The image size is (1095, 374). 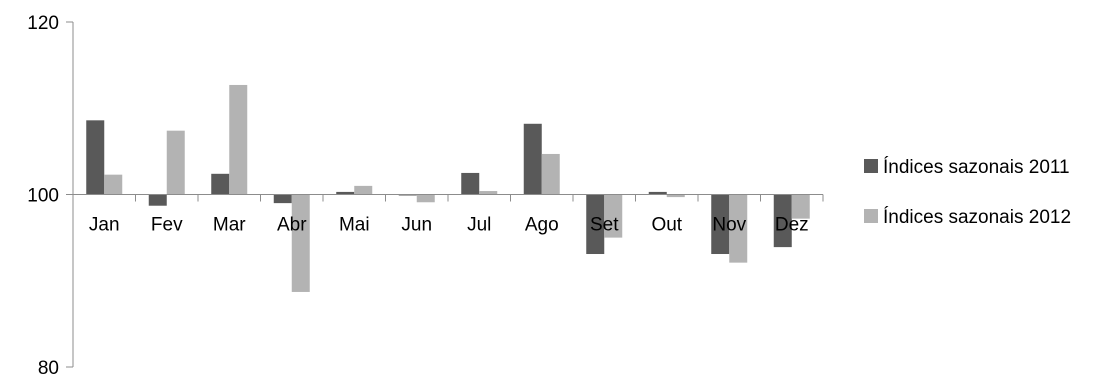 What do you see at coordinates (449, 225) in the screenshot?
I see `x-tick-labels: Jan Fev Mar Abr Mai Jun Jul Ago Set Out Nov Dez` at bounding box center [449, 225].